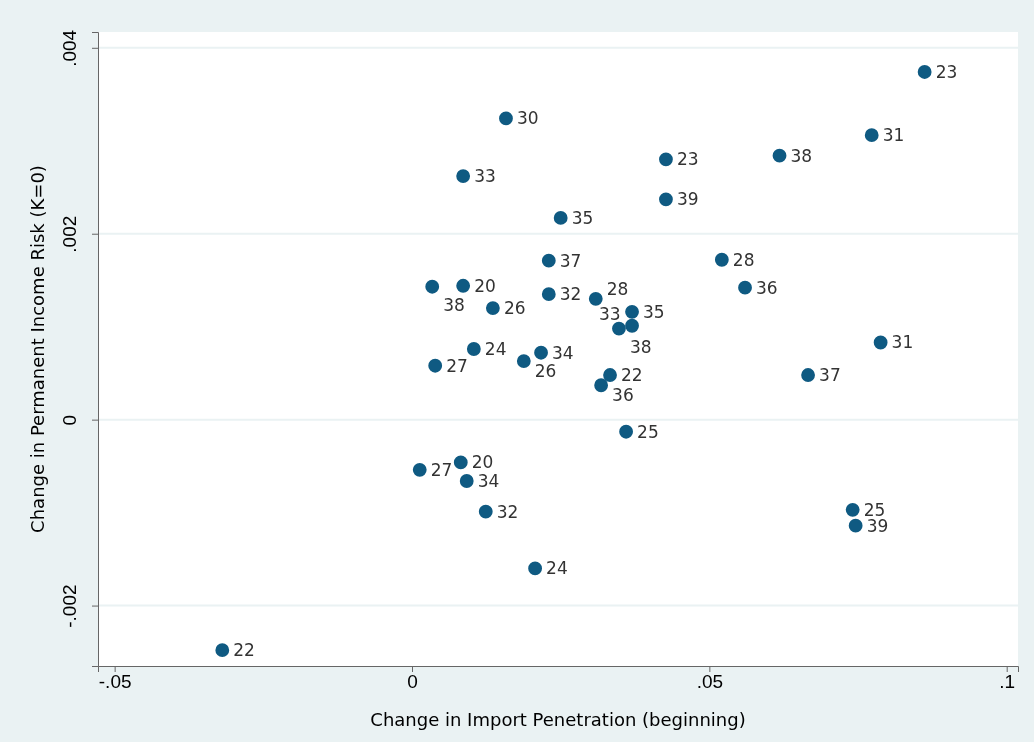  I want to click on x-tick-label: .1, so click(1007, 682).